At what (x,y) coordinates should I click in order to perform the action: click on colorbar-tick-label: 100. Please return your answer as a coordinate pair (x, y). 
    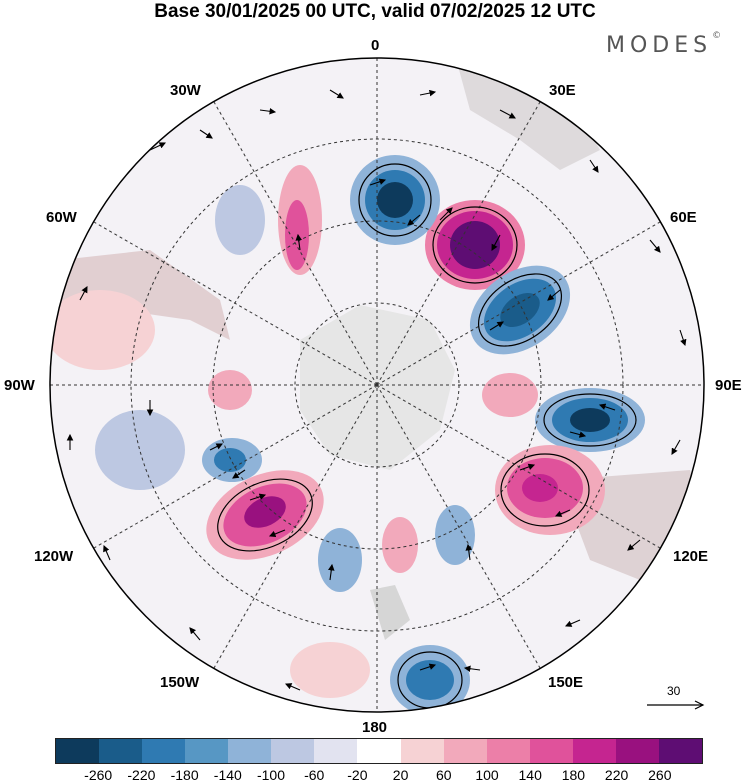
    Looking at the image, I should click on (487, 775).